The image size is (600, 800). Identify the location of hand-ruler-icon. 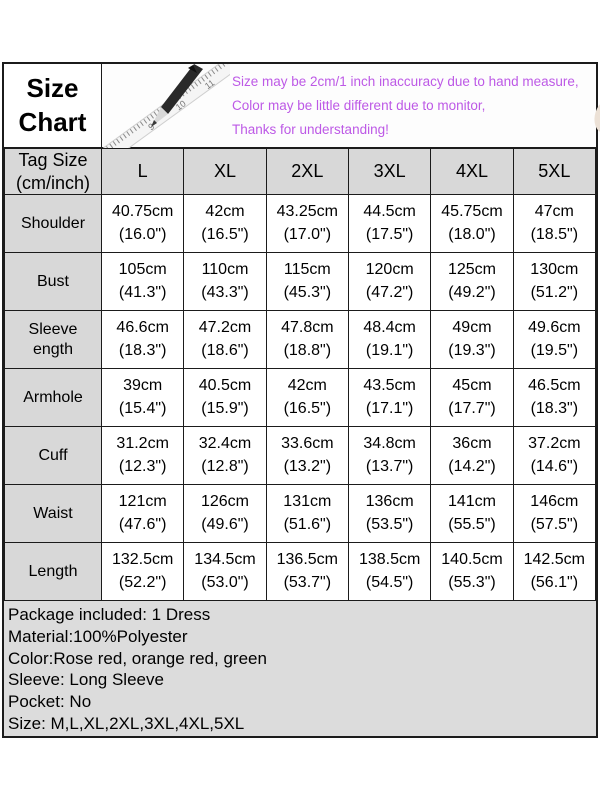
(589, 106).